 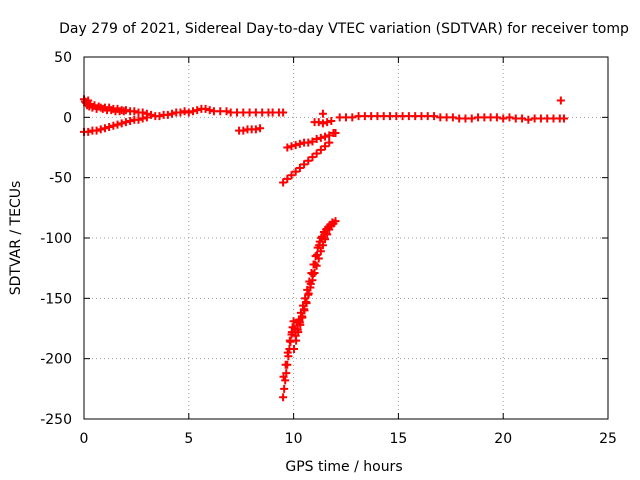 I want to click on y-tick-label: -200, so click(x=56, y=360).